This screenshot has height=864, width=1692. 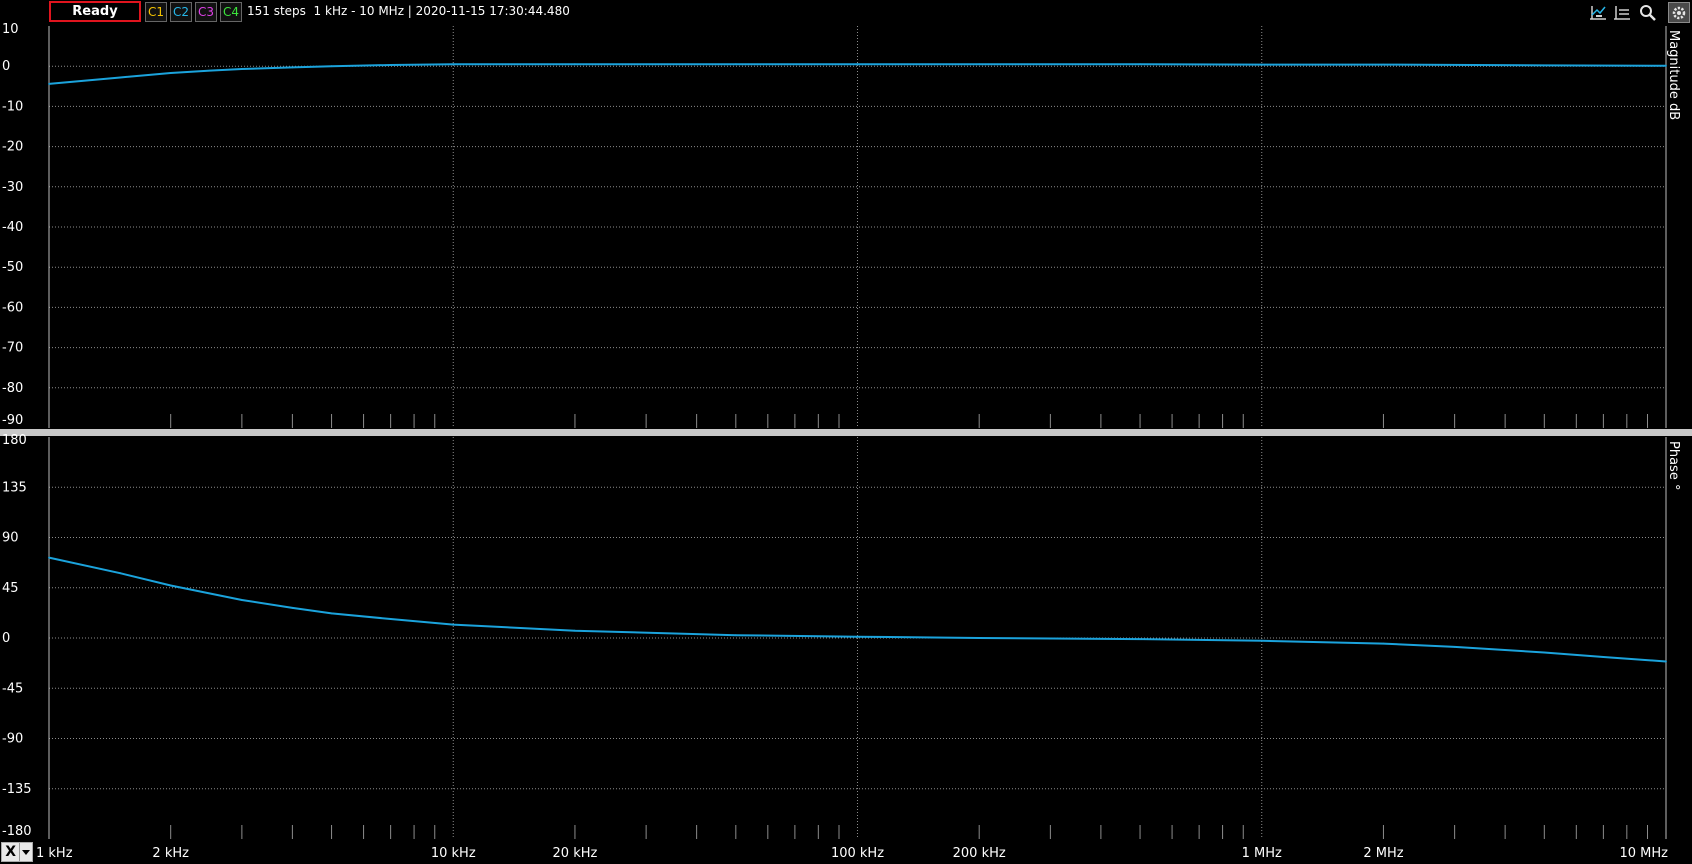 What do you see at coordinates (10, 538) in the screenshot?
I see `phase-ytick-label: 90` at bounding box center [10, 538].